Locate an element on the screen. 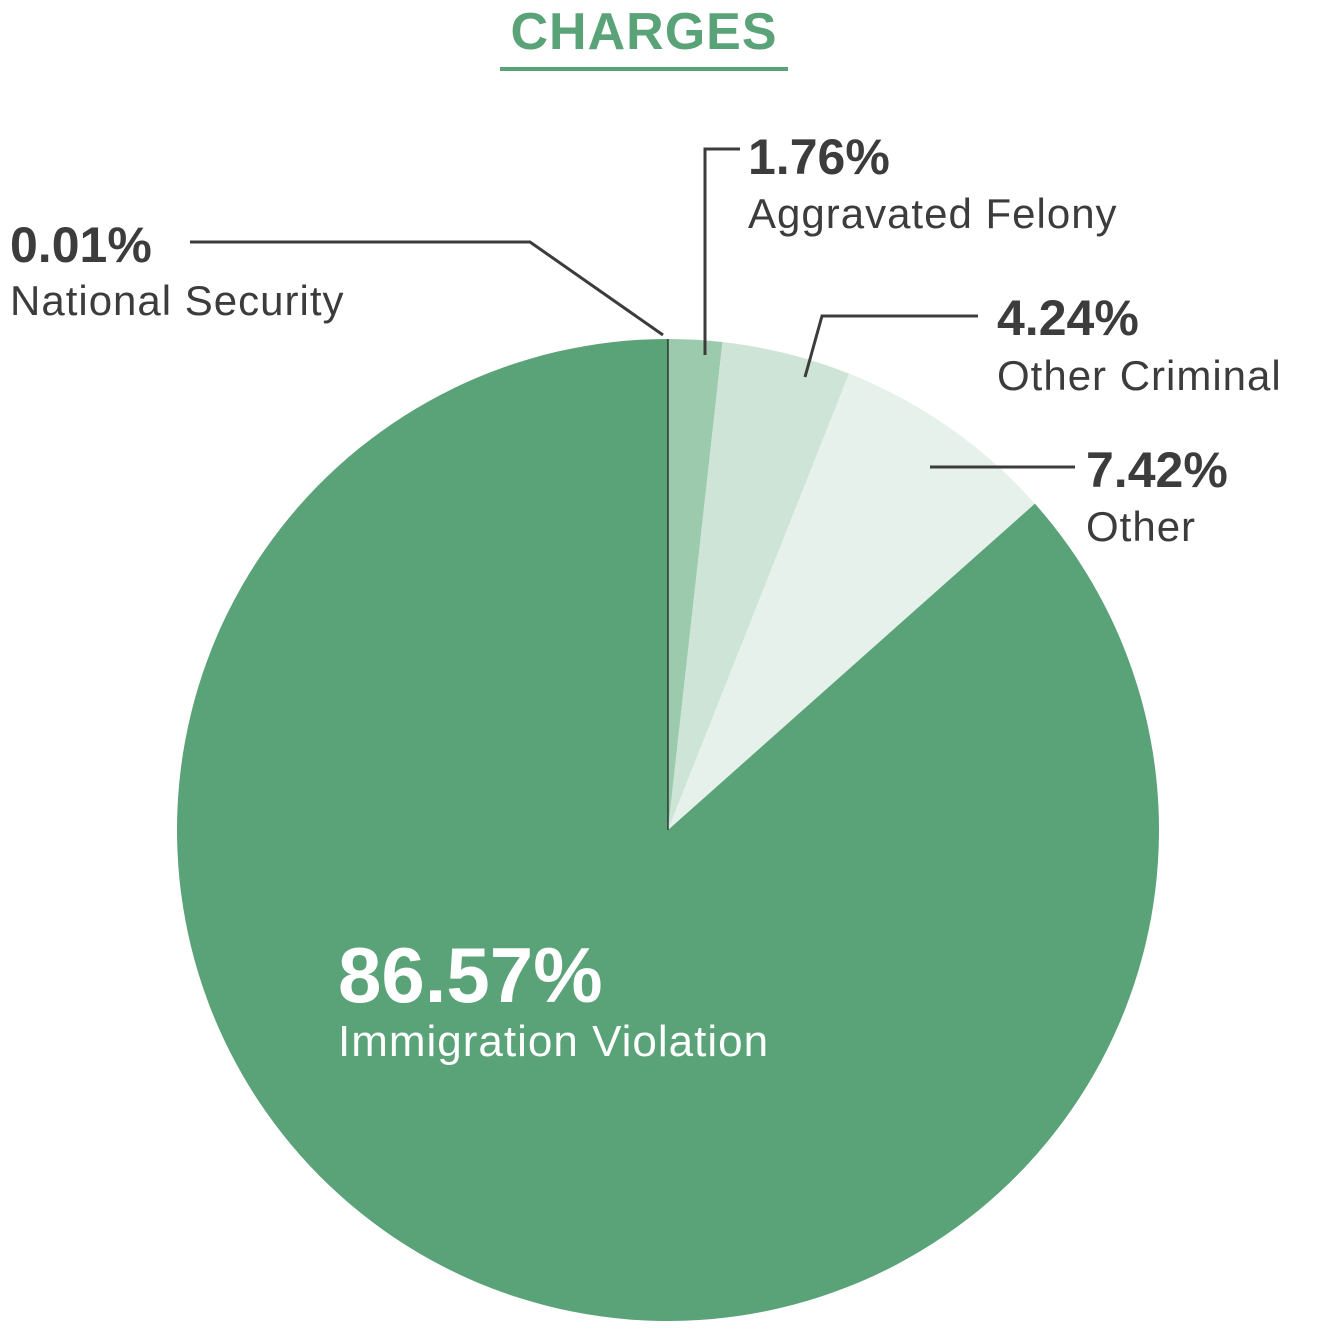 The width and height of the screenshot is (1326, 1330). title-underline is located at coordinates (644, 69).